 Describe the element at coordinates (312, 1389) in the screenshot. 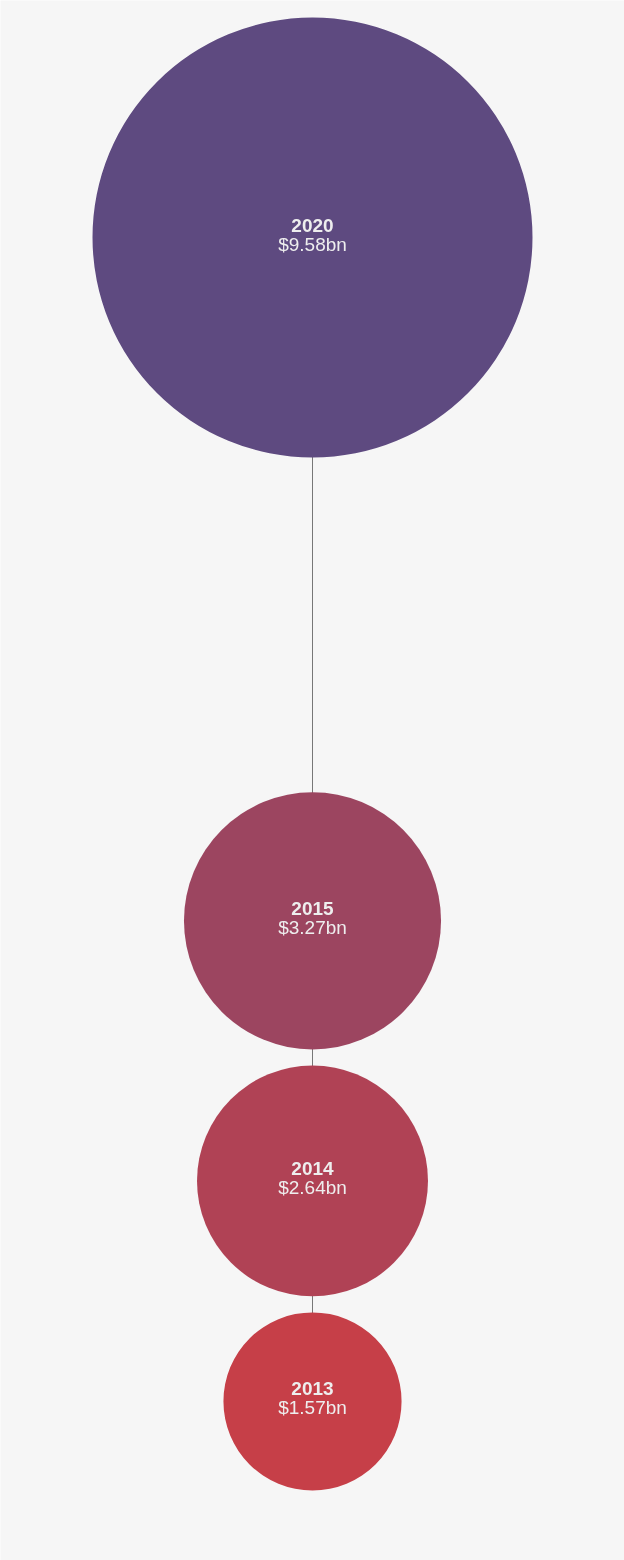

I see `category-label: 2013` at that location.